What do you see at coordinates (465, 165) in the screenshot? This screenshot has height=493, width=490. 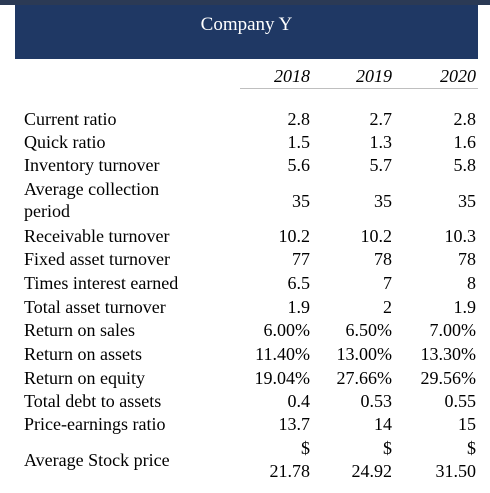 I see `value-2020: 5.8` at bounding box center [465, 165].